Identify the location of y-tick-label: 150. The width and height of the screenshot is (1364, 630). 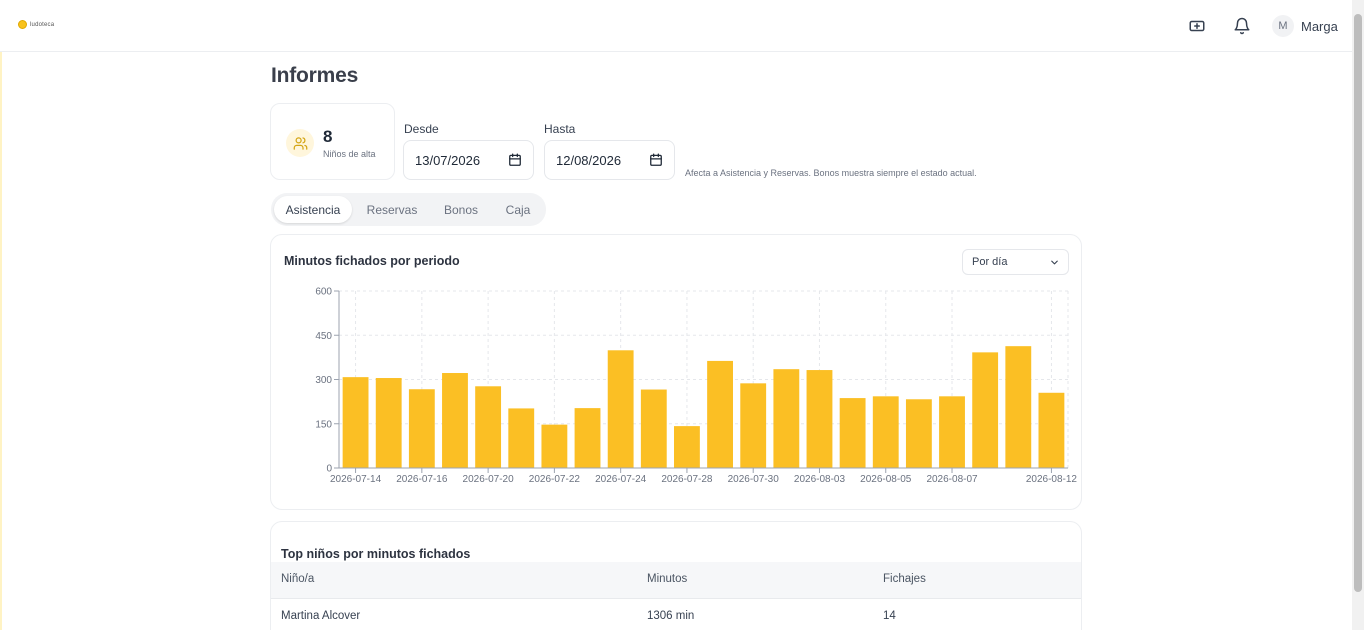
(323, 424).